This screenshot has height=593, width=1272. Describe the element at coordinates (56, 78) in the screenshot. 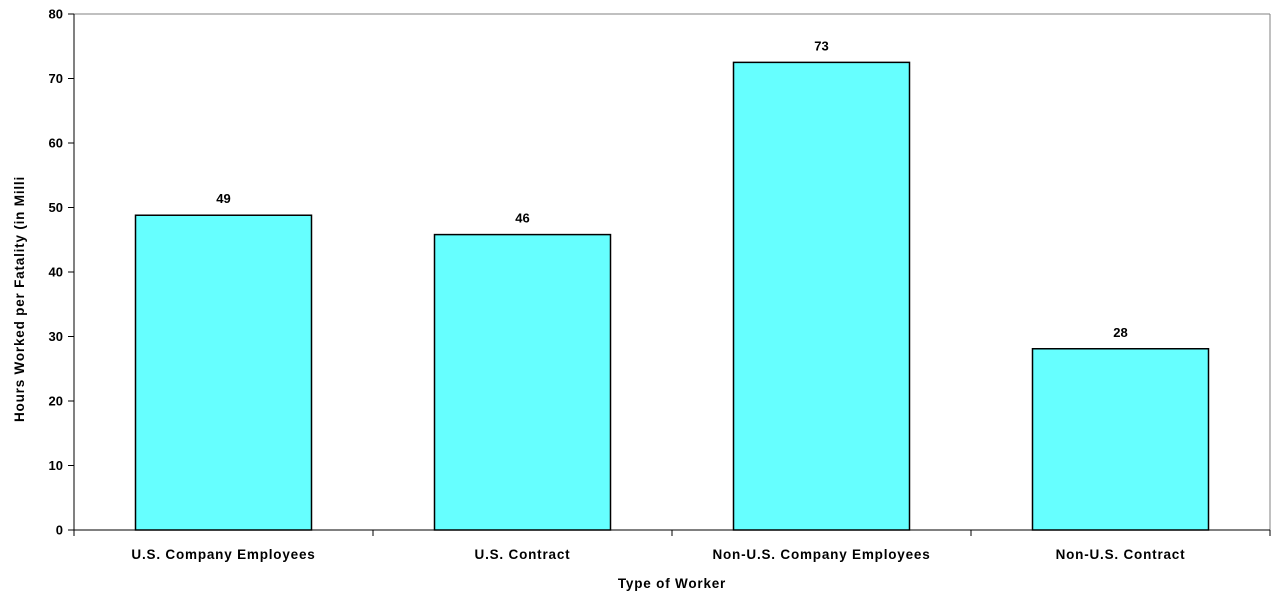

I see `y-tick-label-70: 70` at that location.